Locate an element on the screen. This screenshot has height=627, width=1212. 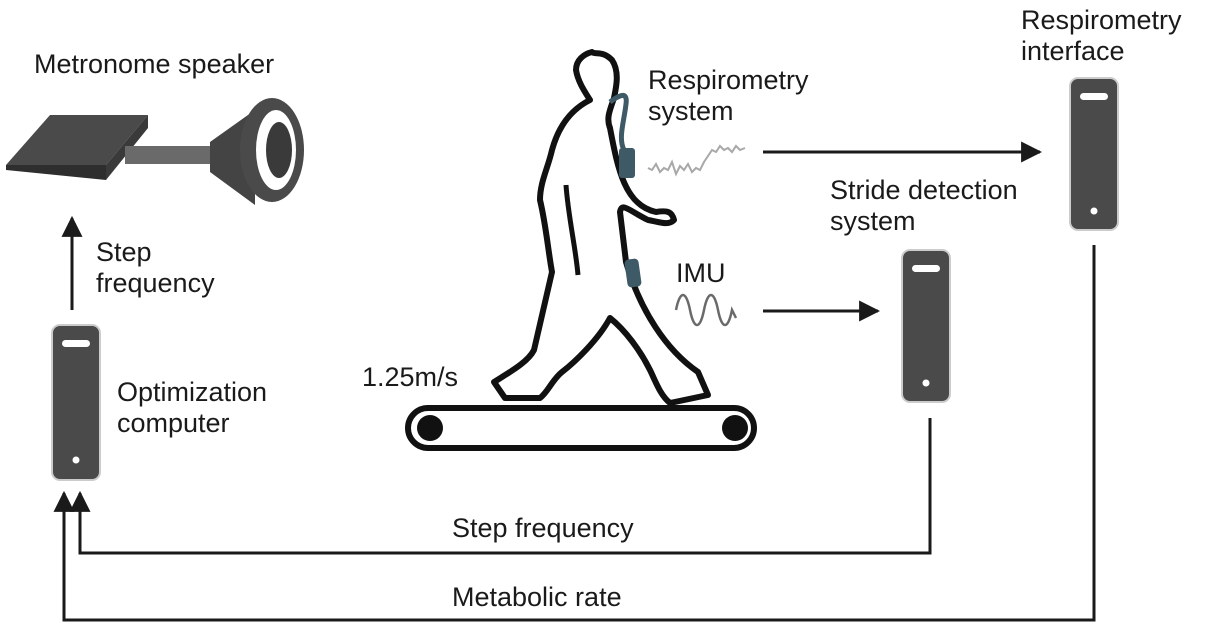
step-frequency-label-bottom: Step frequency is located at coordinates (543, 528).